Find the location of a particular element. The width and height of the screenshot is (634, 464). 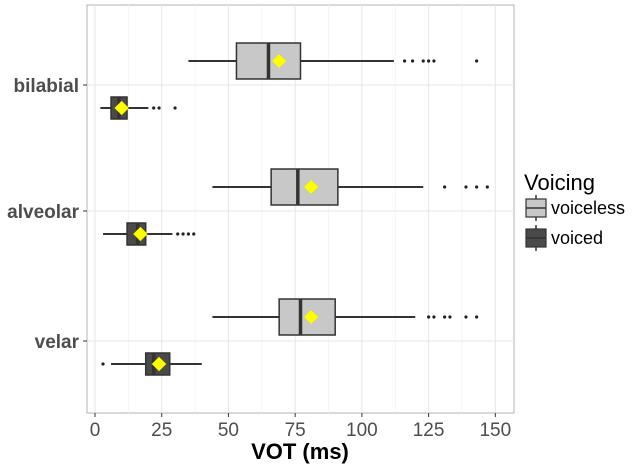

y-axis: bilabial alveolar velar is located at coordinates (47, 214).